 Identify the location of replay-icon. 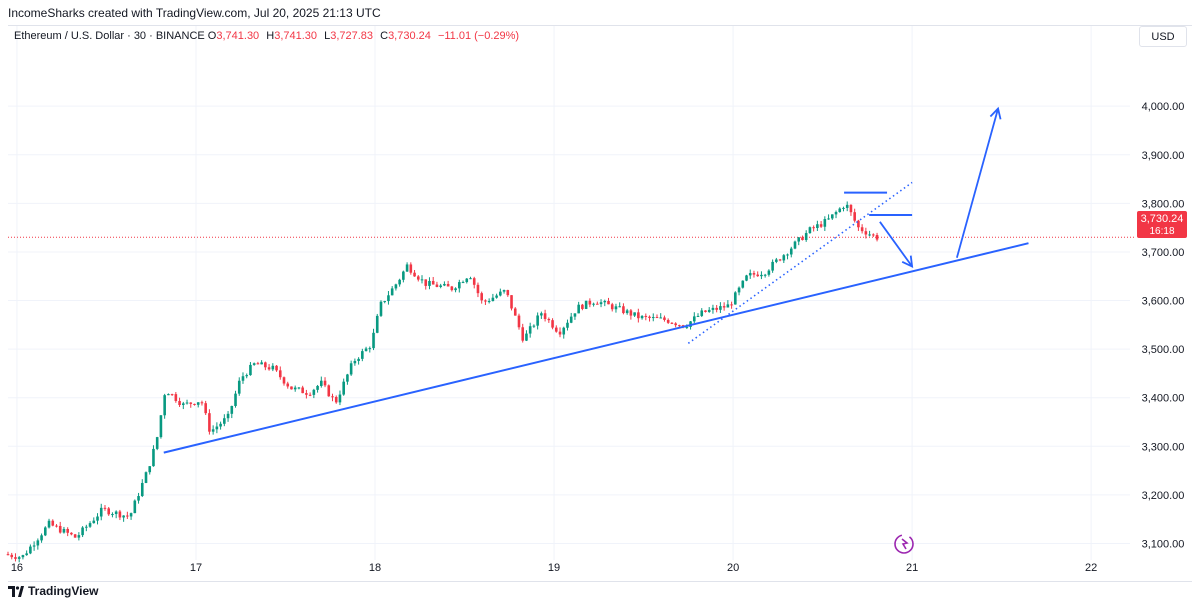
(904, 544).